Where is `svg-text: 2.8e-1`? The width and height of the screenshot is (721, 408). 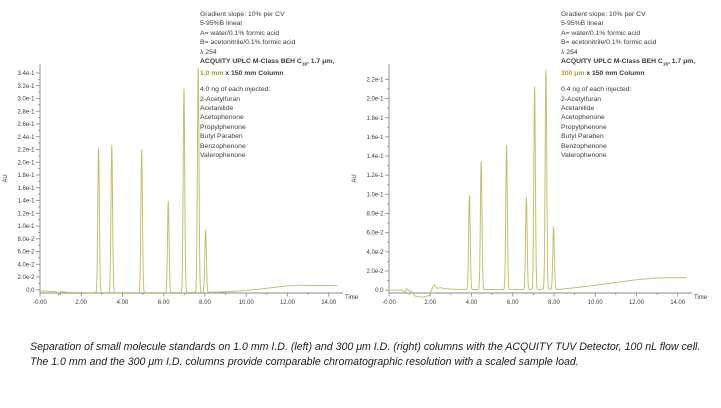
svg-text: 2.8e-1 is located at coordinates (26, 112).